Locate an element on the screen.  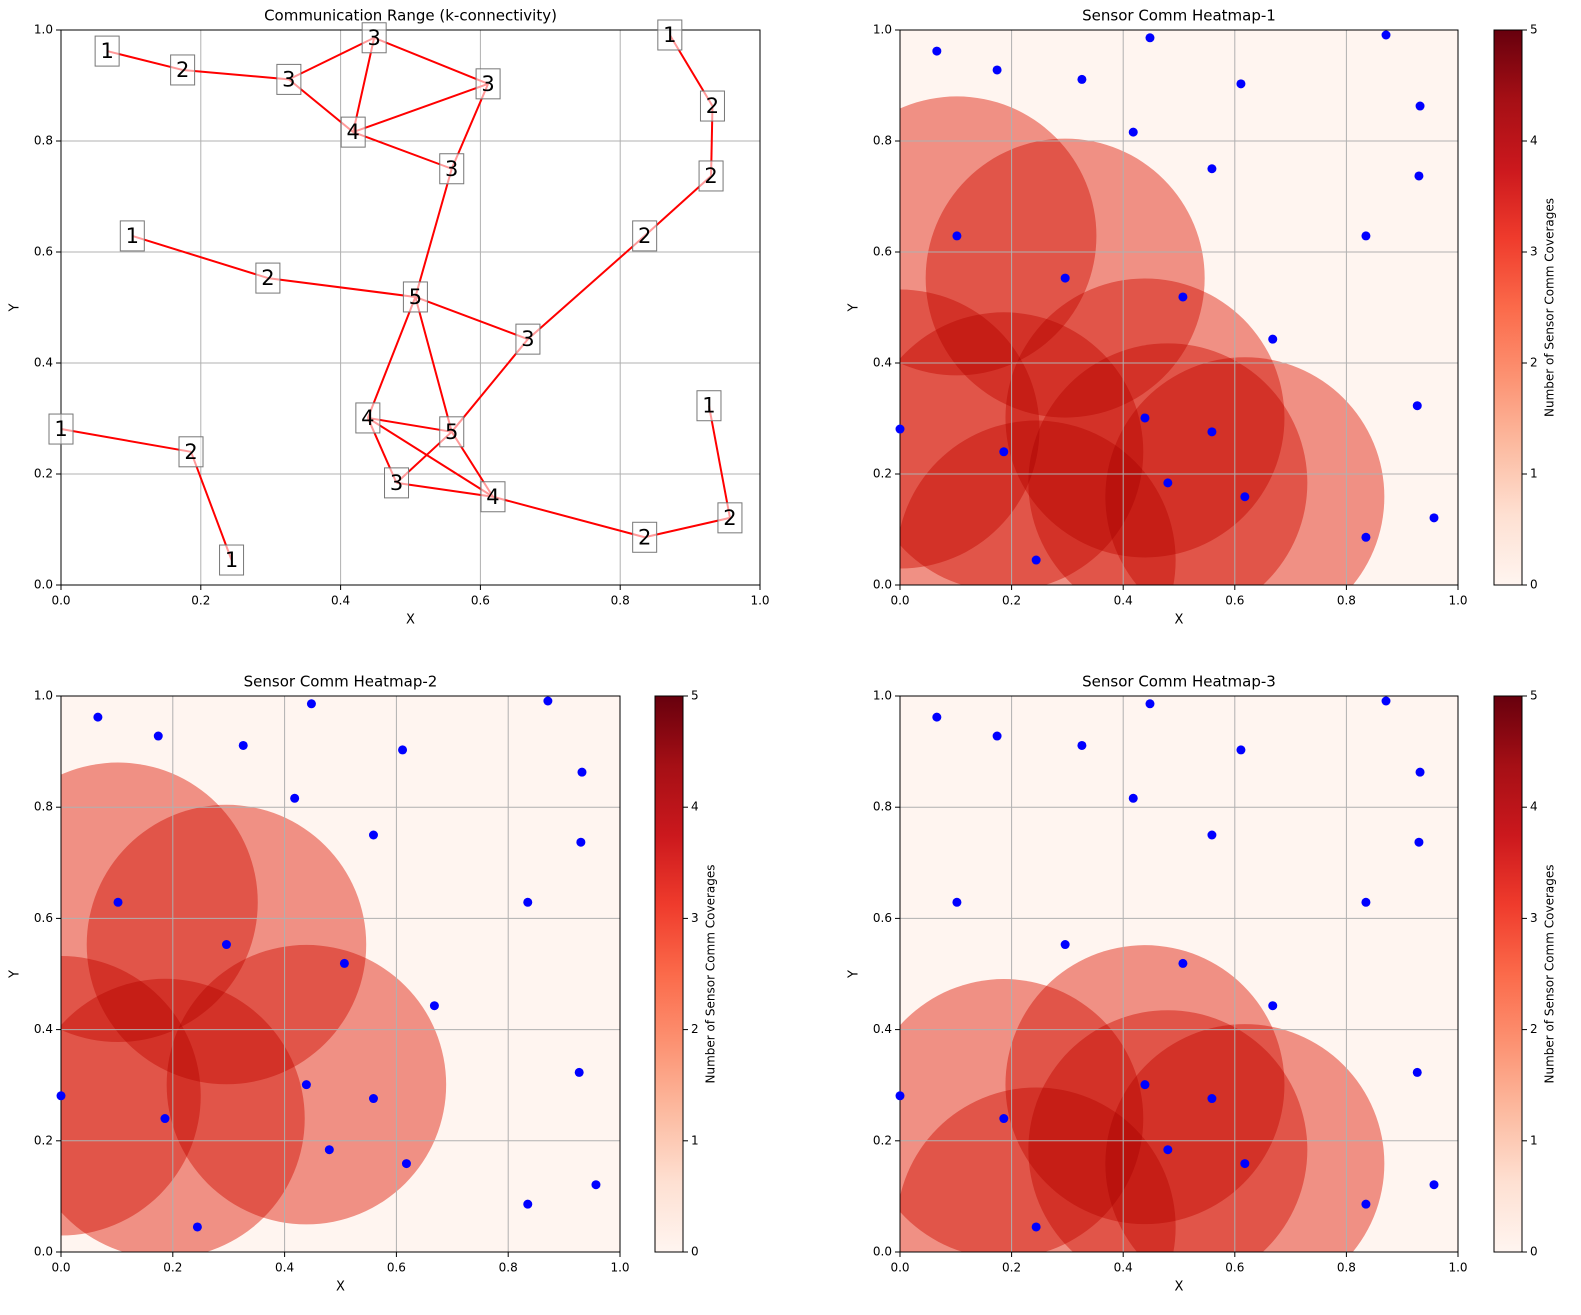
node-label: 3 is located at coordinates (373, 38).